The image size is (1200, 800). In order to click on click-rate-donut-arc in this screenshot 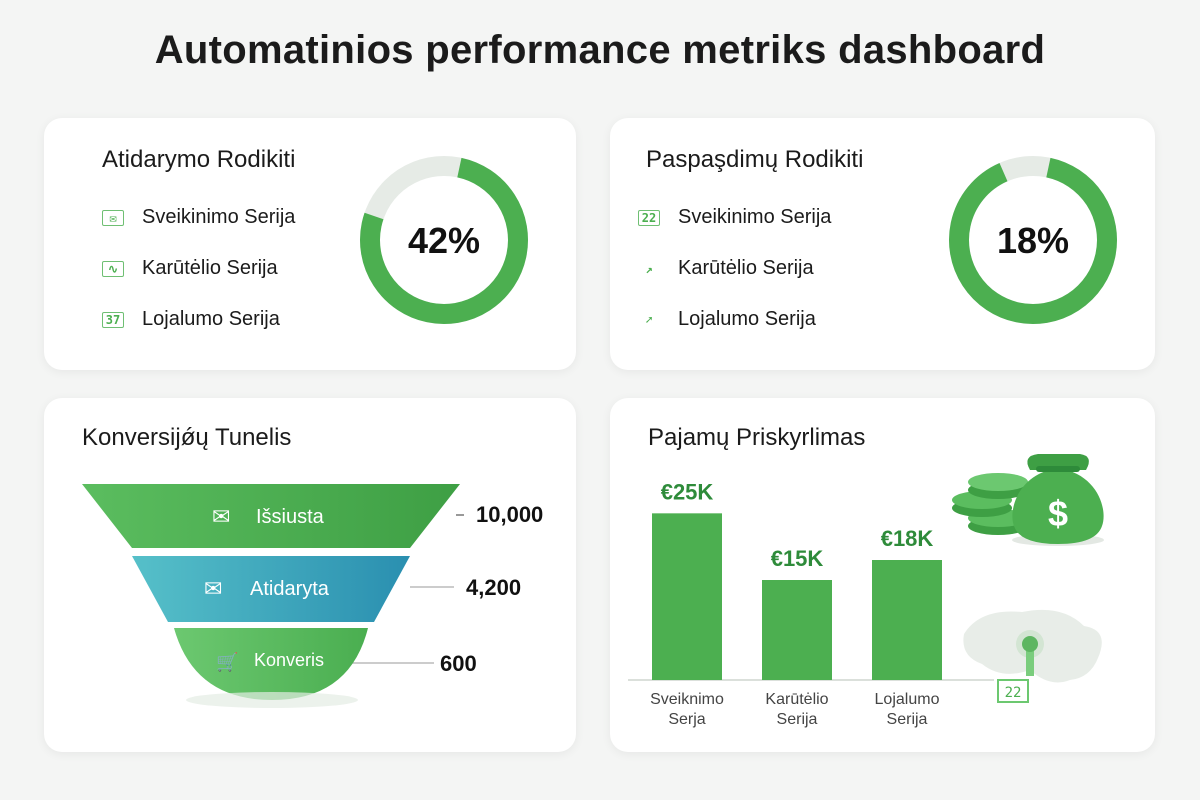, I will do `click(1033, 240)`.